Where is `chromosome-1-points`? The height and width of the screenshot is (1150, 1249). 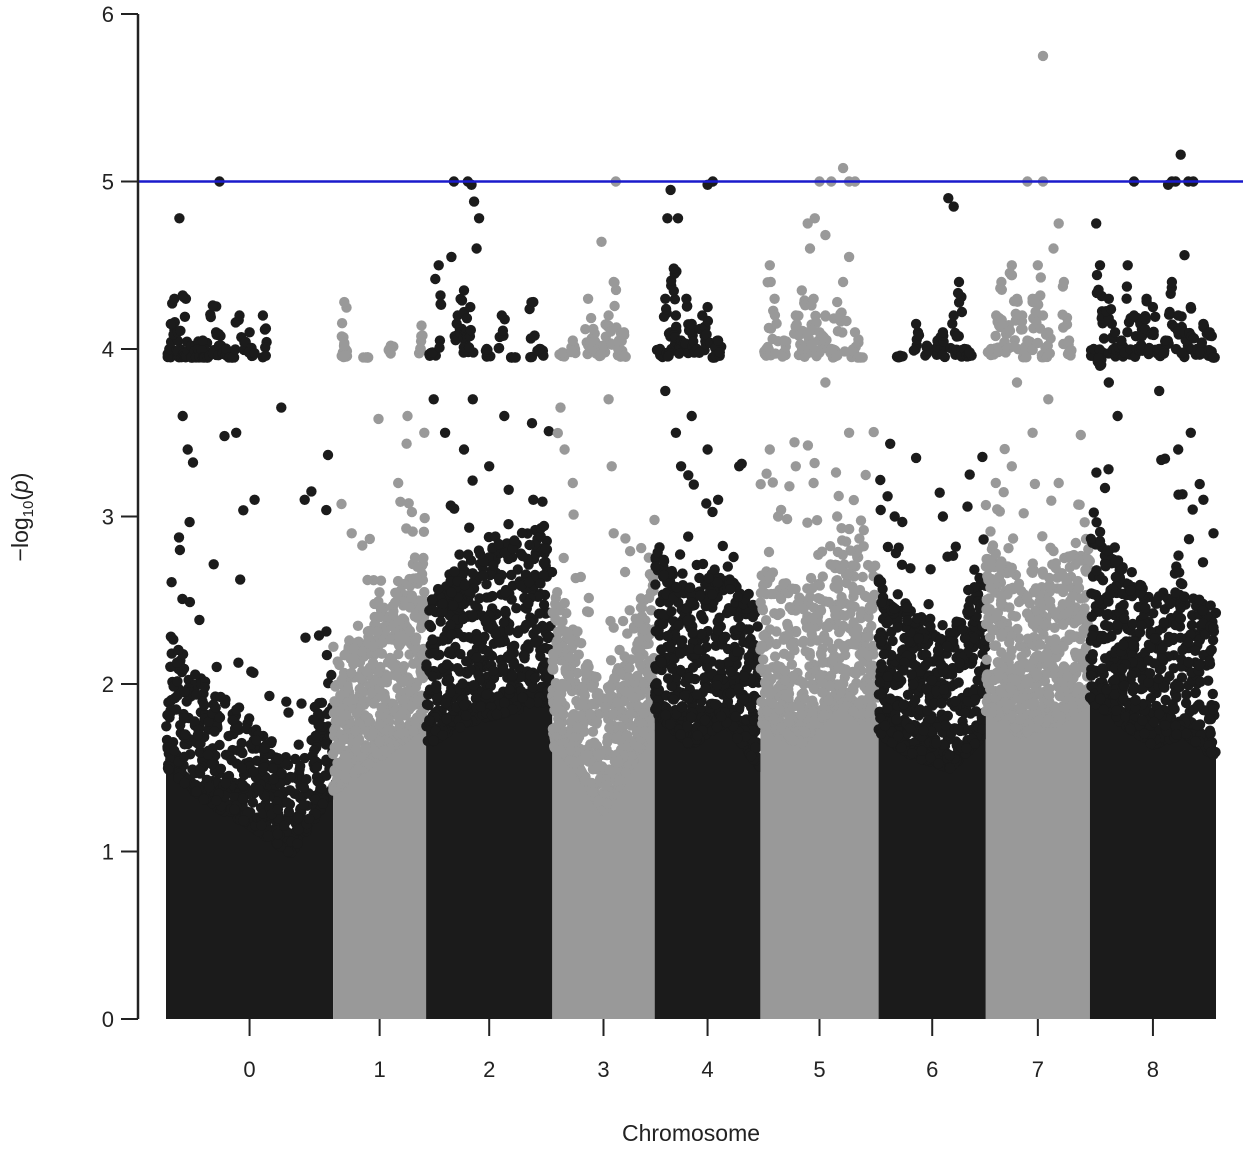 chromosome-1-points is located at coordinates (379, 657).